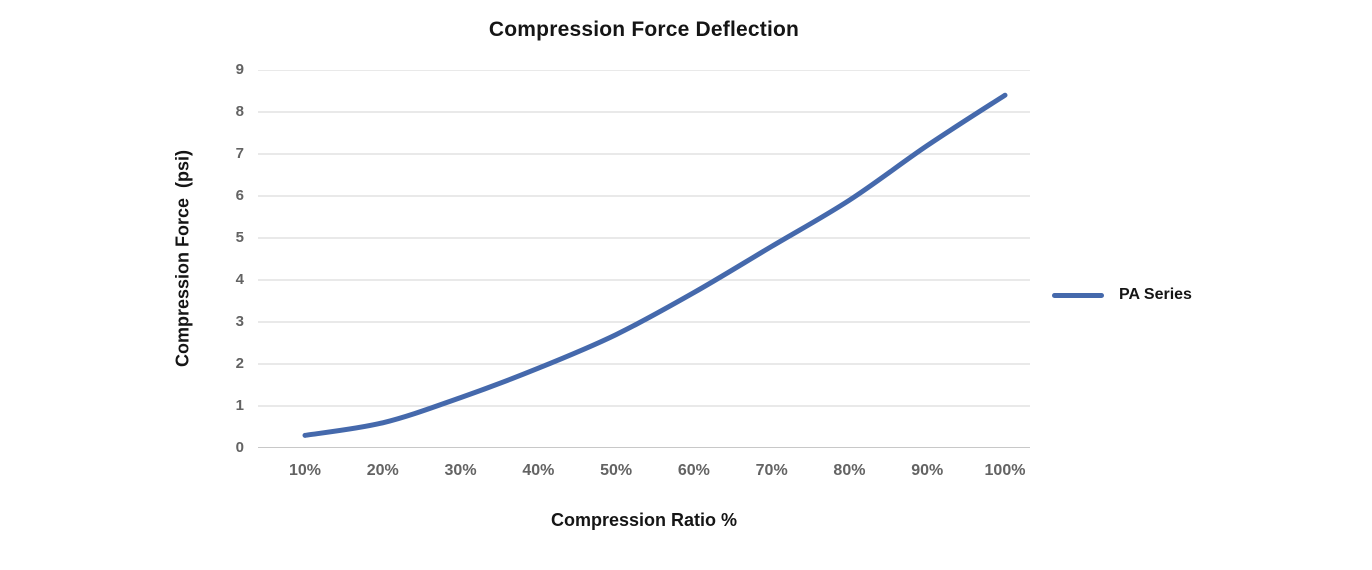  Describe the element at coordinates (460, 470) in the screenshot. I see `x-tick-label: 30%` at that location.